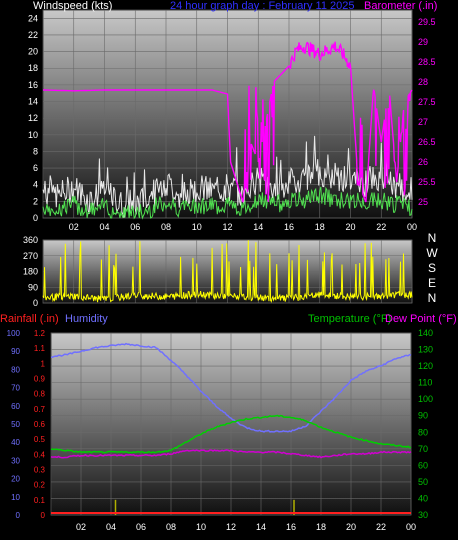  What do you see at coordinates (35, 151) in the screenshot?
I see `windspeed-tick-label: 8` at bounding box center [35, 151].